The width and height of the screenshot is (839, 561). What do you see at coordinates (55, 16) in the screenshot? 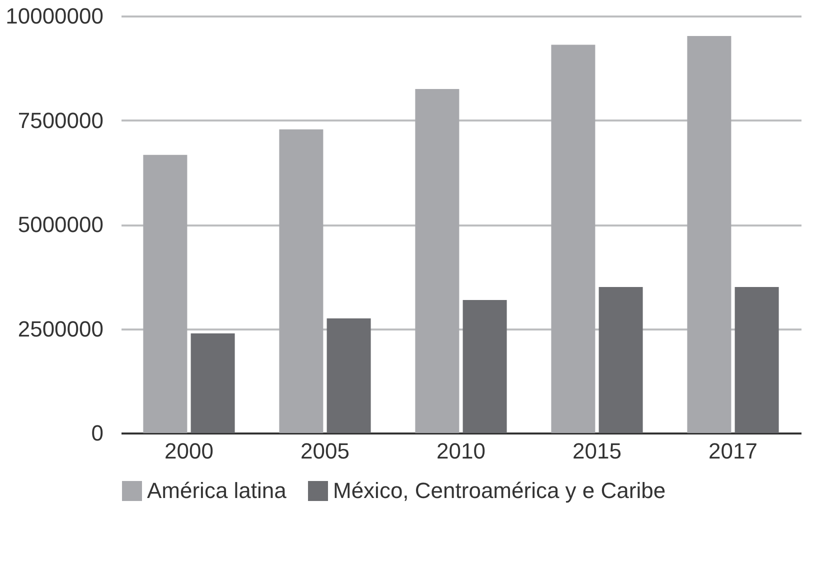
I see `y-tick-label: 10000000` at bounding box center [55, 16].